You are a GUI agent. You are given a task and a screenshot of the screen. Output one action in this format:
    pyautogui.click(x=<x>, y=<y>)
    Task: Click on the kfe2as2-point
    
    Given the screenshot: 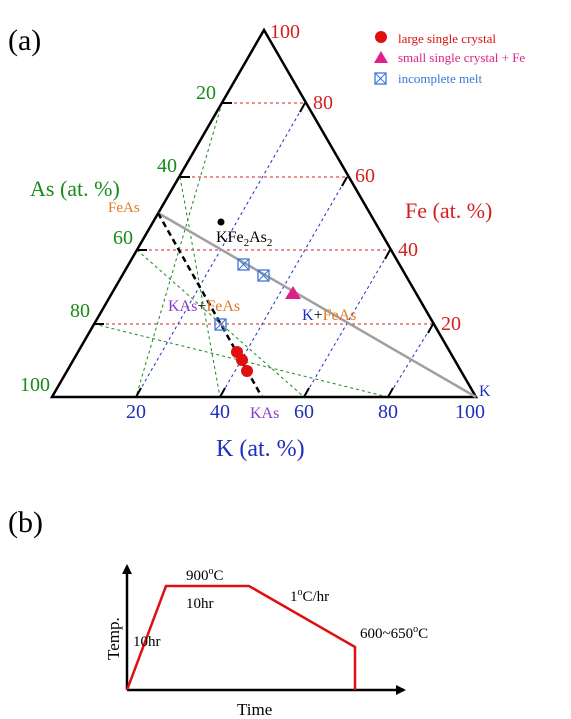 What is the action you would take?
    pyautogui.click(x=221, y=222)
    